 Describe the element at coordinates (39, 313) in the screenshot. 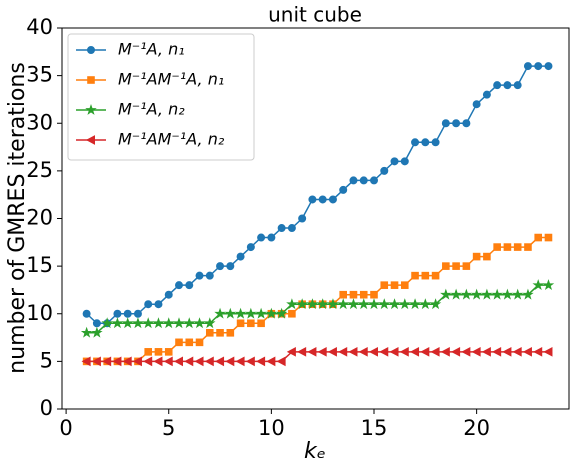

I see `y-tick-label: 10` at that location.